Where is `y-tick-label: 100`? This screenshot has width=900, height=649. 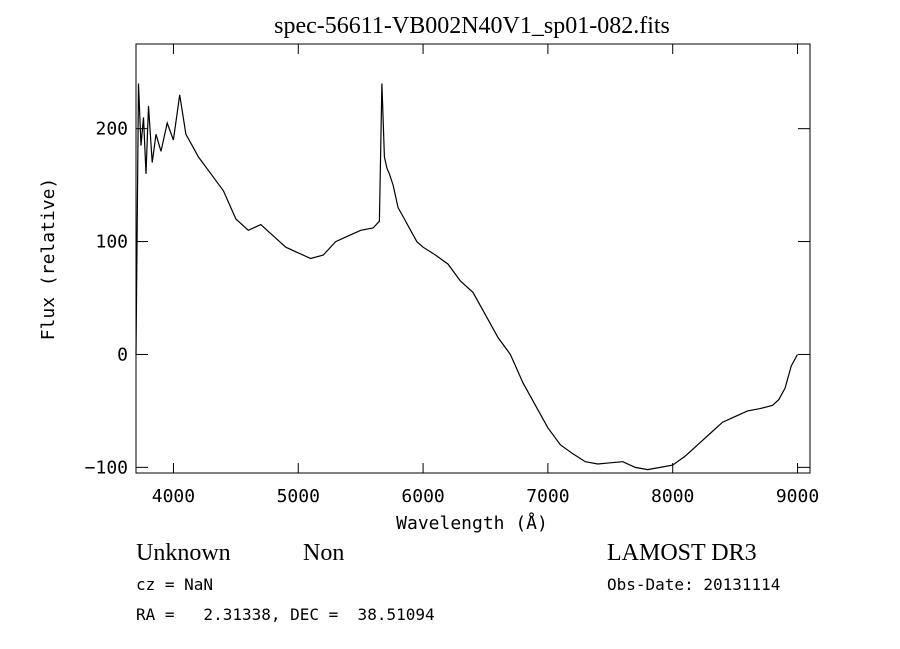
y-tick-label: 100 is located at coordinates (111, 242).